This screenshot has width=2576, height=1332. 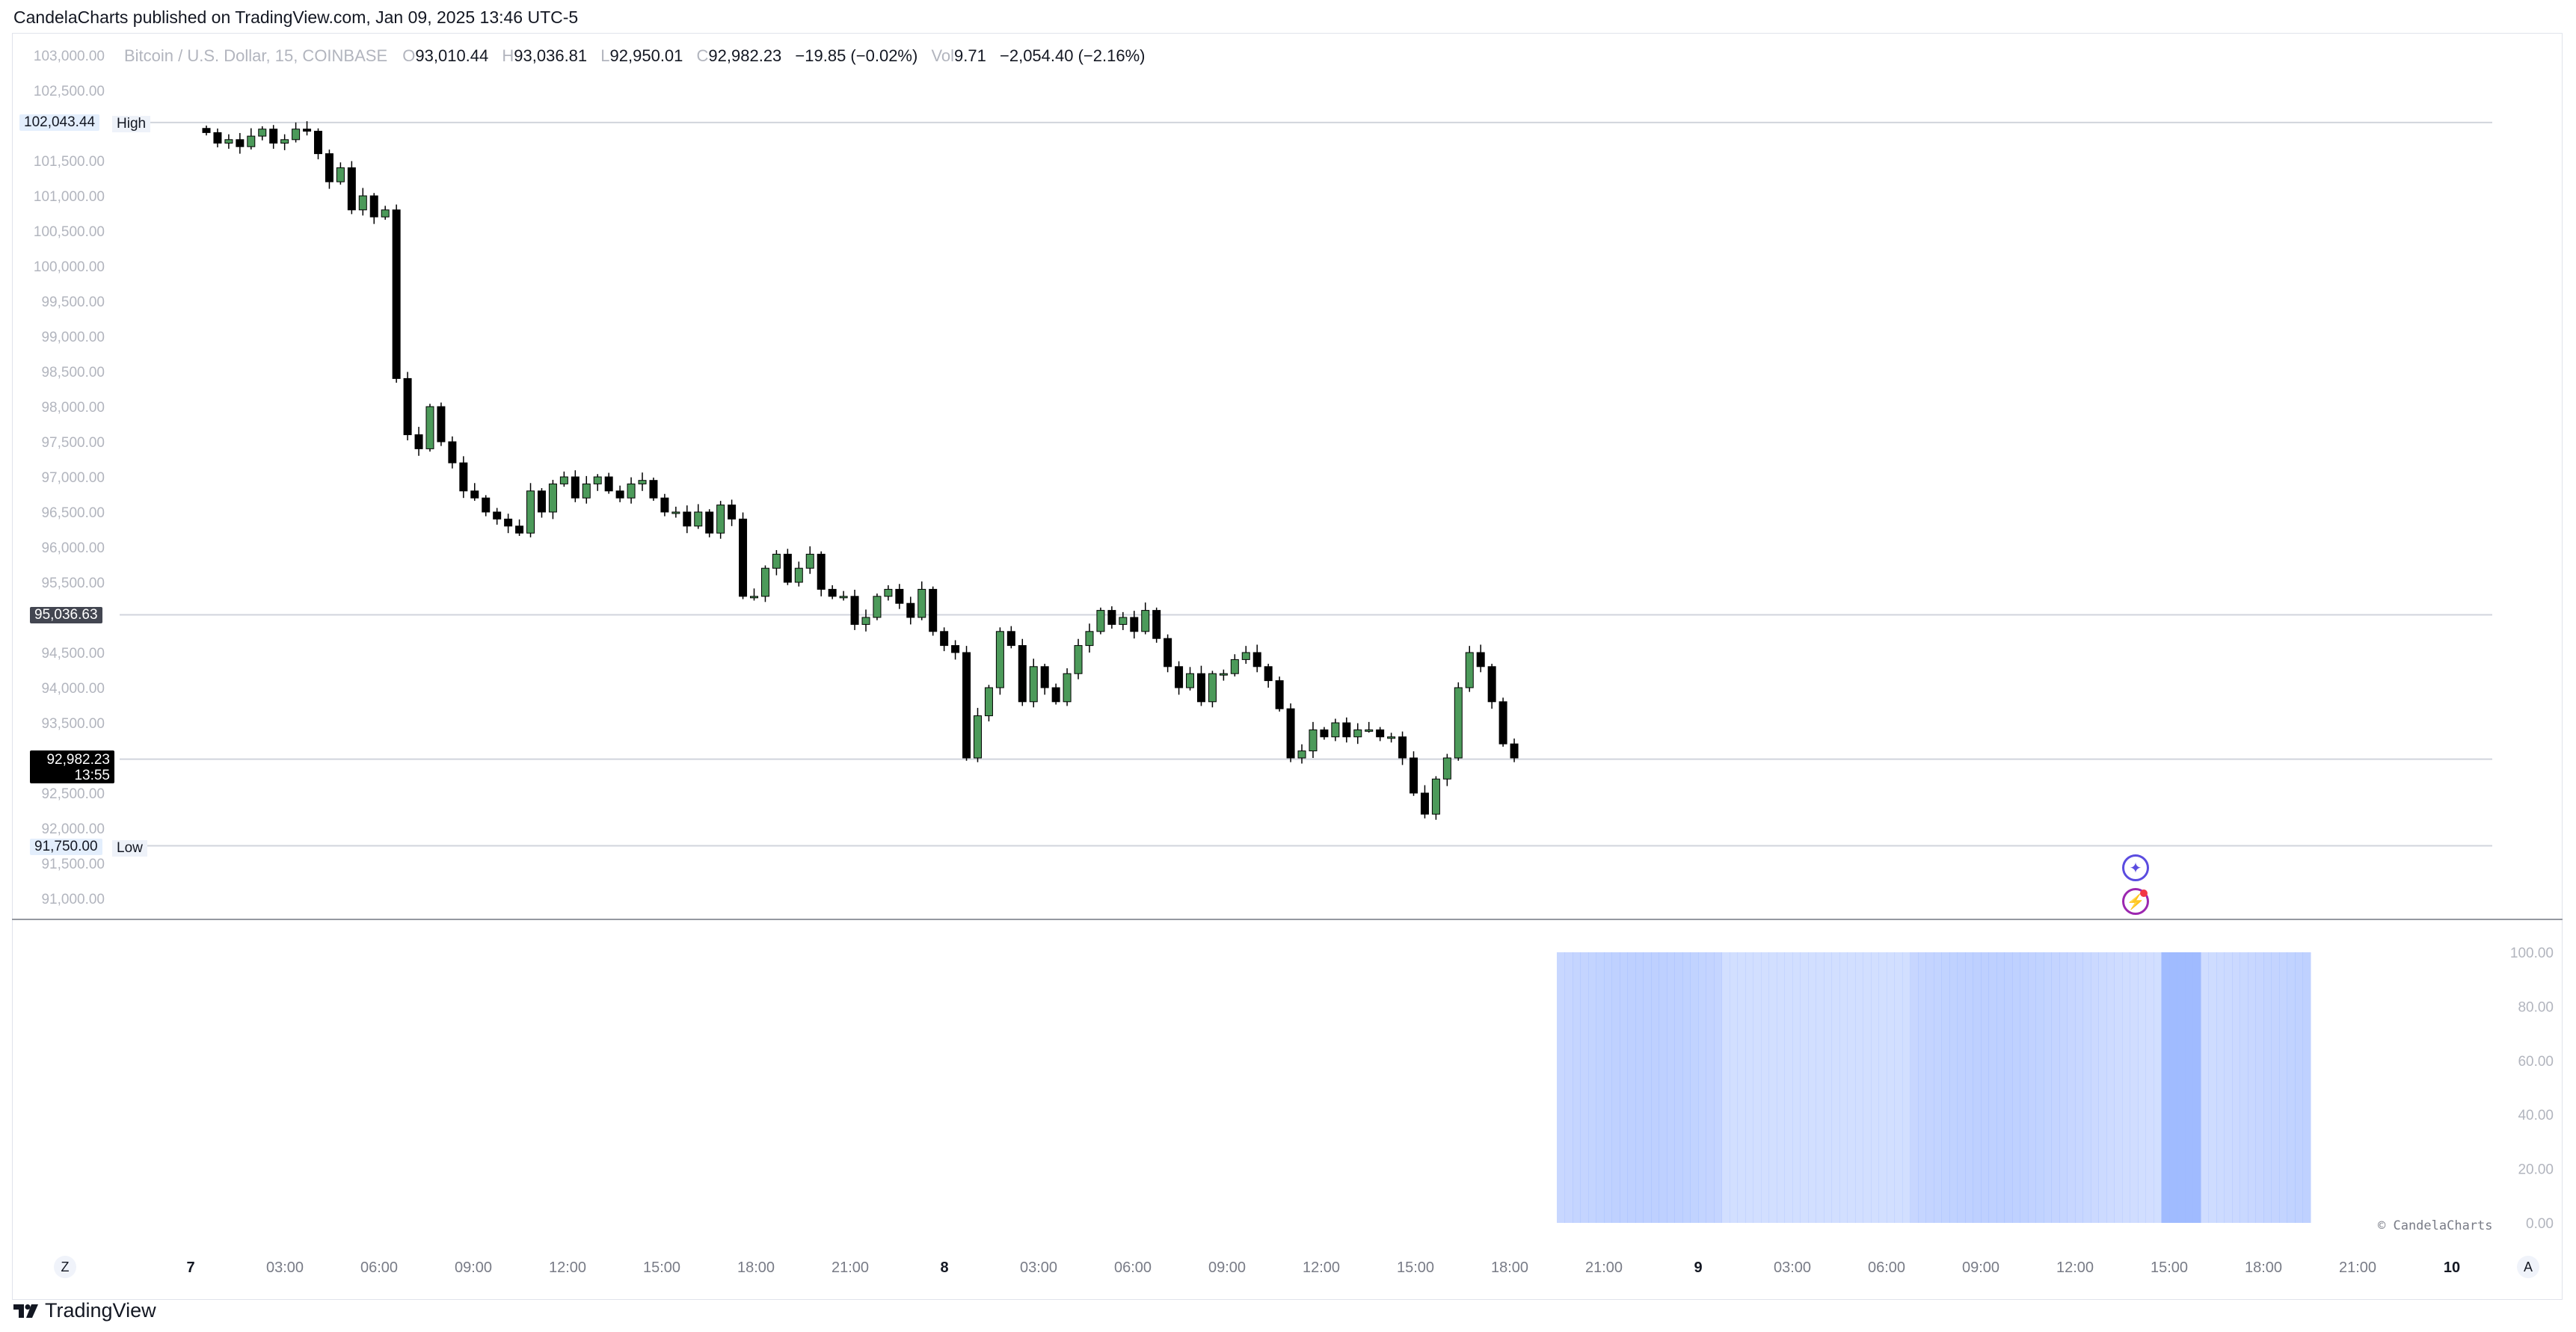 What do you see at coordinates (379, 1268) in the screenshot?
I see `time-axis-label: 06:00` at bounding box center [379, 1268].